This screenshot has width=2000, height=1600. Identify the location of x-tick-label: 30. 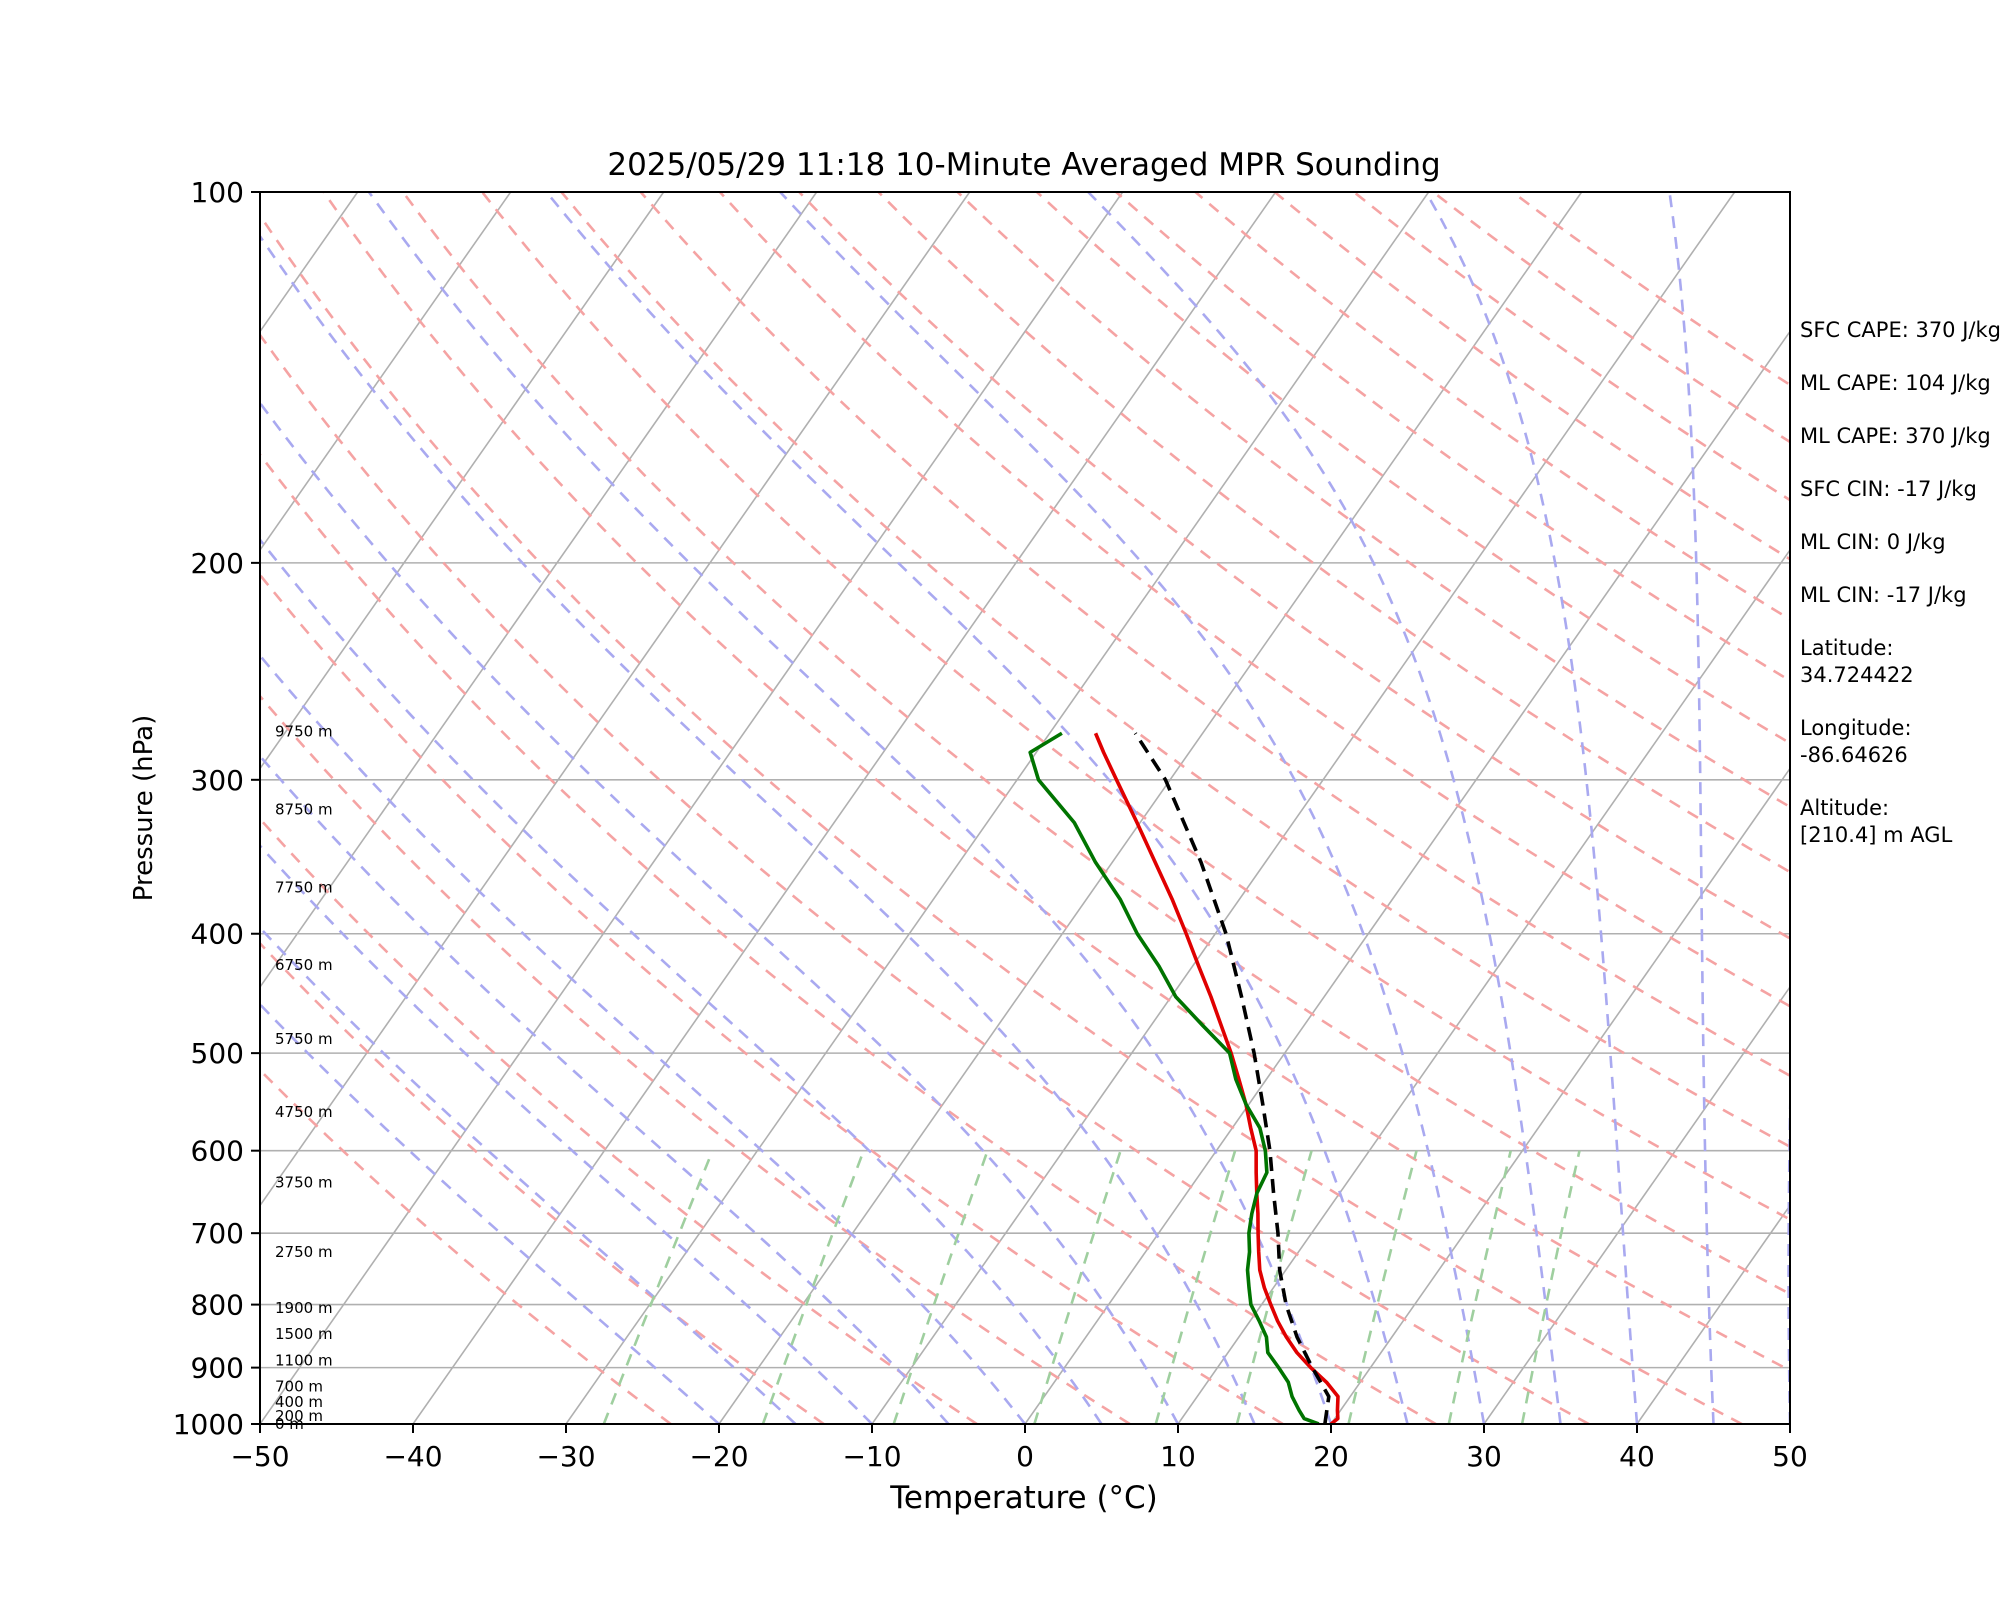
(1484, 1456).